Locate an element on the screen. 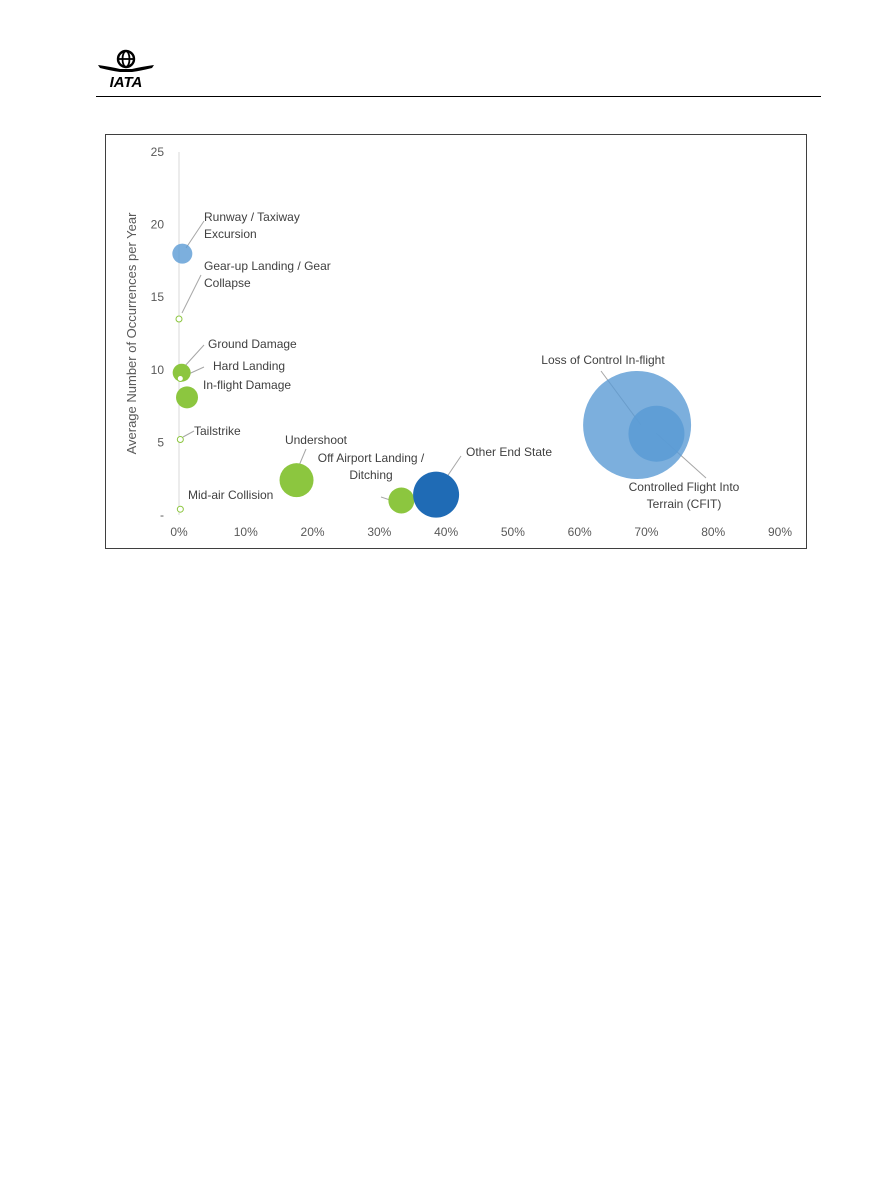 This screenshot has width=891, height=1188. bubble-label-line: In-flight Damage is located at coordinates (247, 385).